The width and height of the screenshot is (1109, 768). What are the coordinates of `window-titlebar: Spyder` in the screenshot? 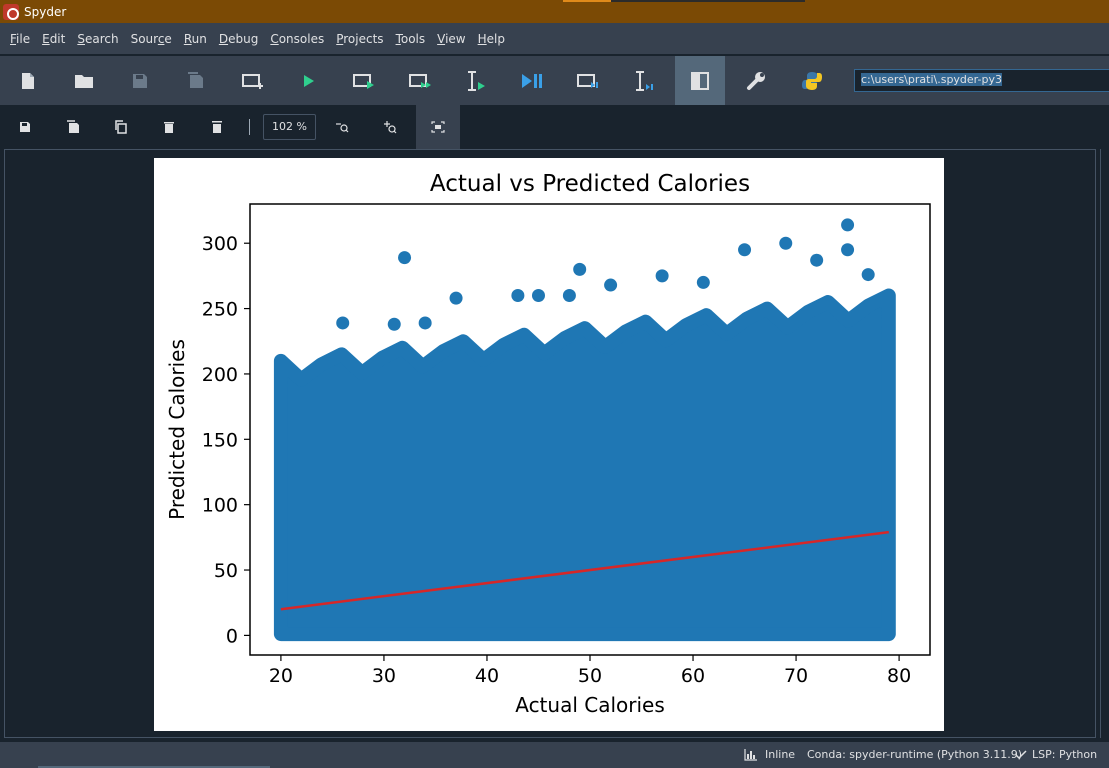 It's located at (554, 11).